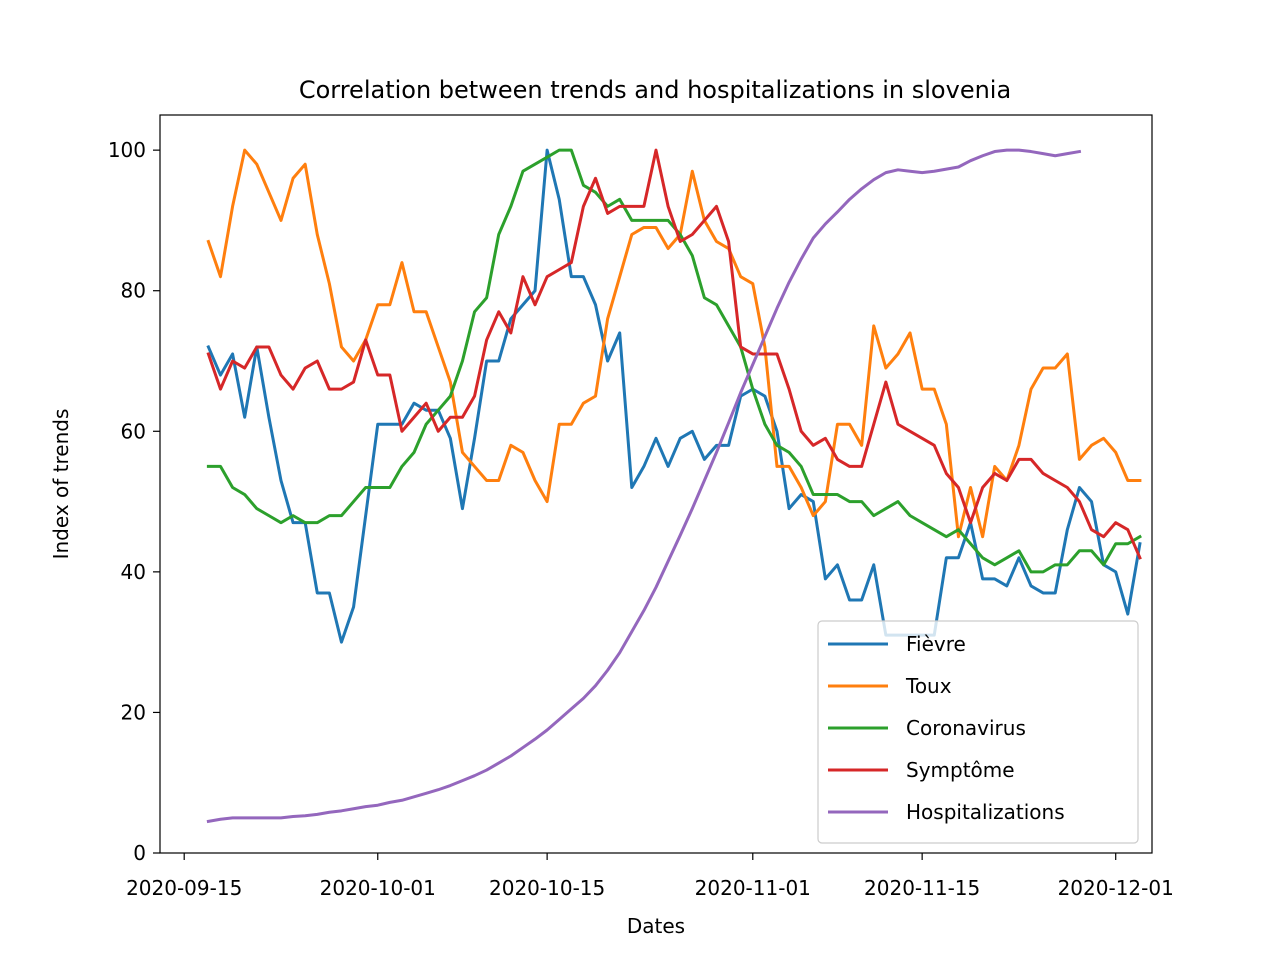 The height and width of the screenshot is (960, 1280). What do you see at coordinates (378, 888) in the screenshot?
I see `x-tick-label: 2020-10-01` at bounding box center [378, 888].